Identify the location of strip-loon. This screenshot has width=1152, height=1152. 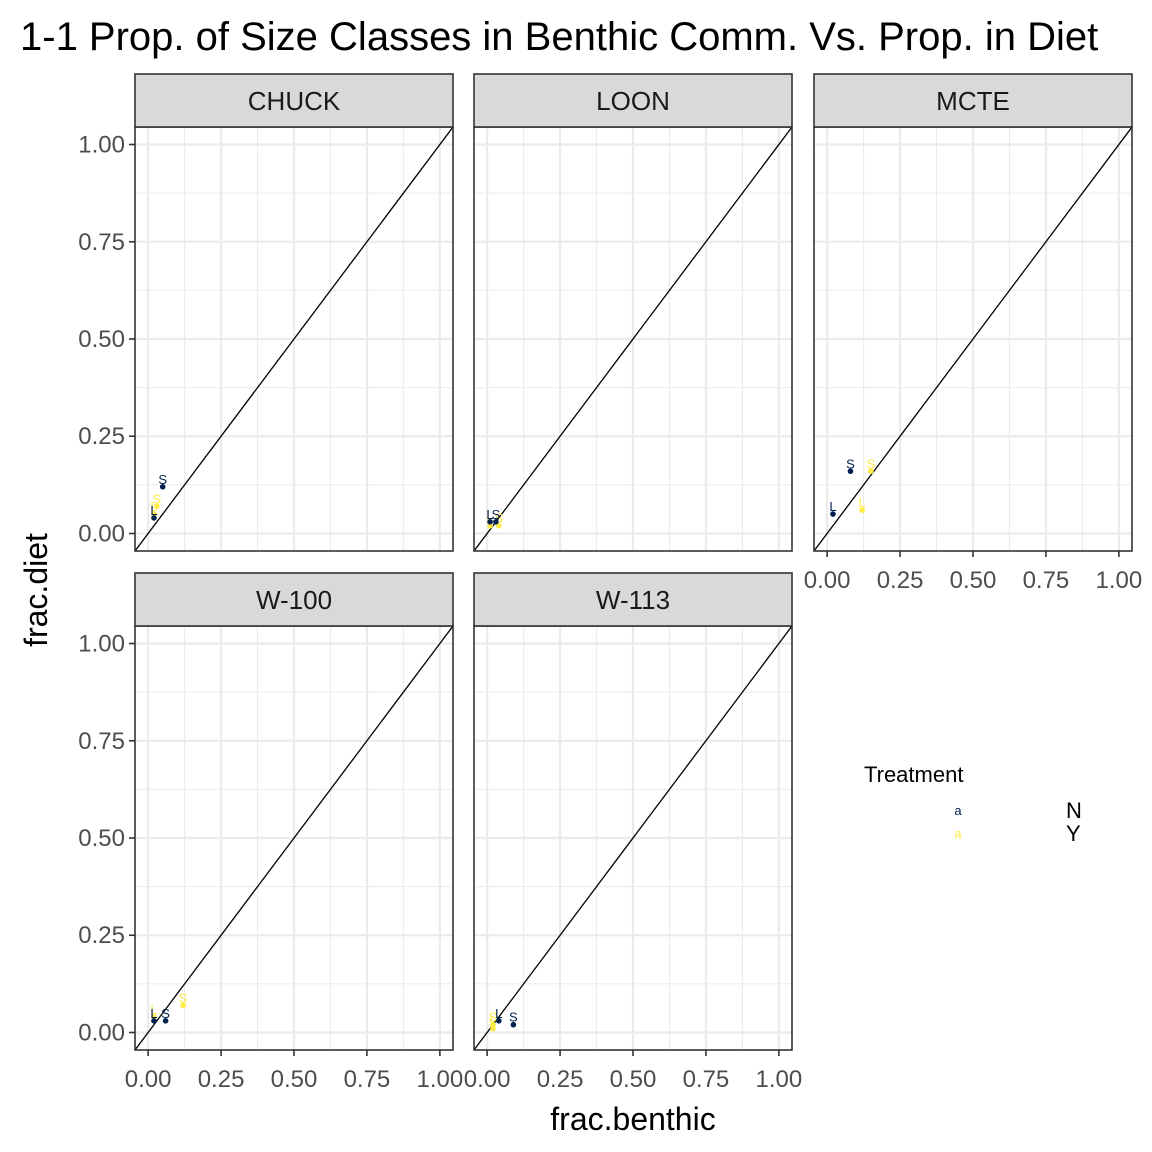
(633, 100).